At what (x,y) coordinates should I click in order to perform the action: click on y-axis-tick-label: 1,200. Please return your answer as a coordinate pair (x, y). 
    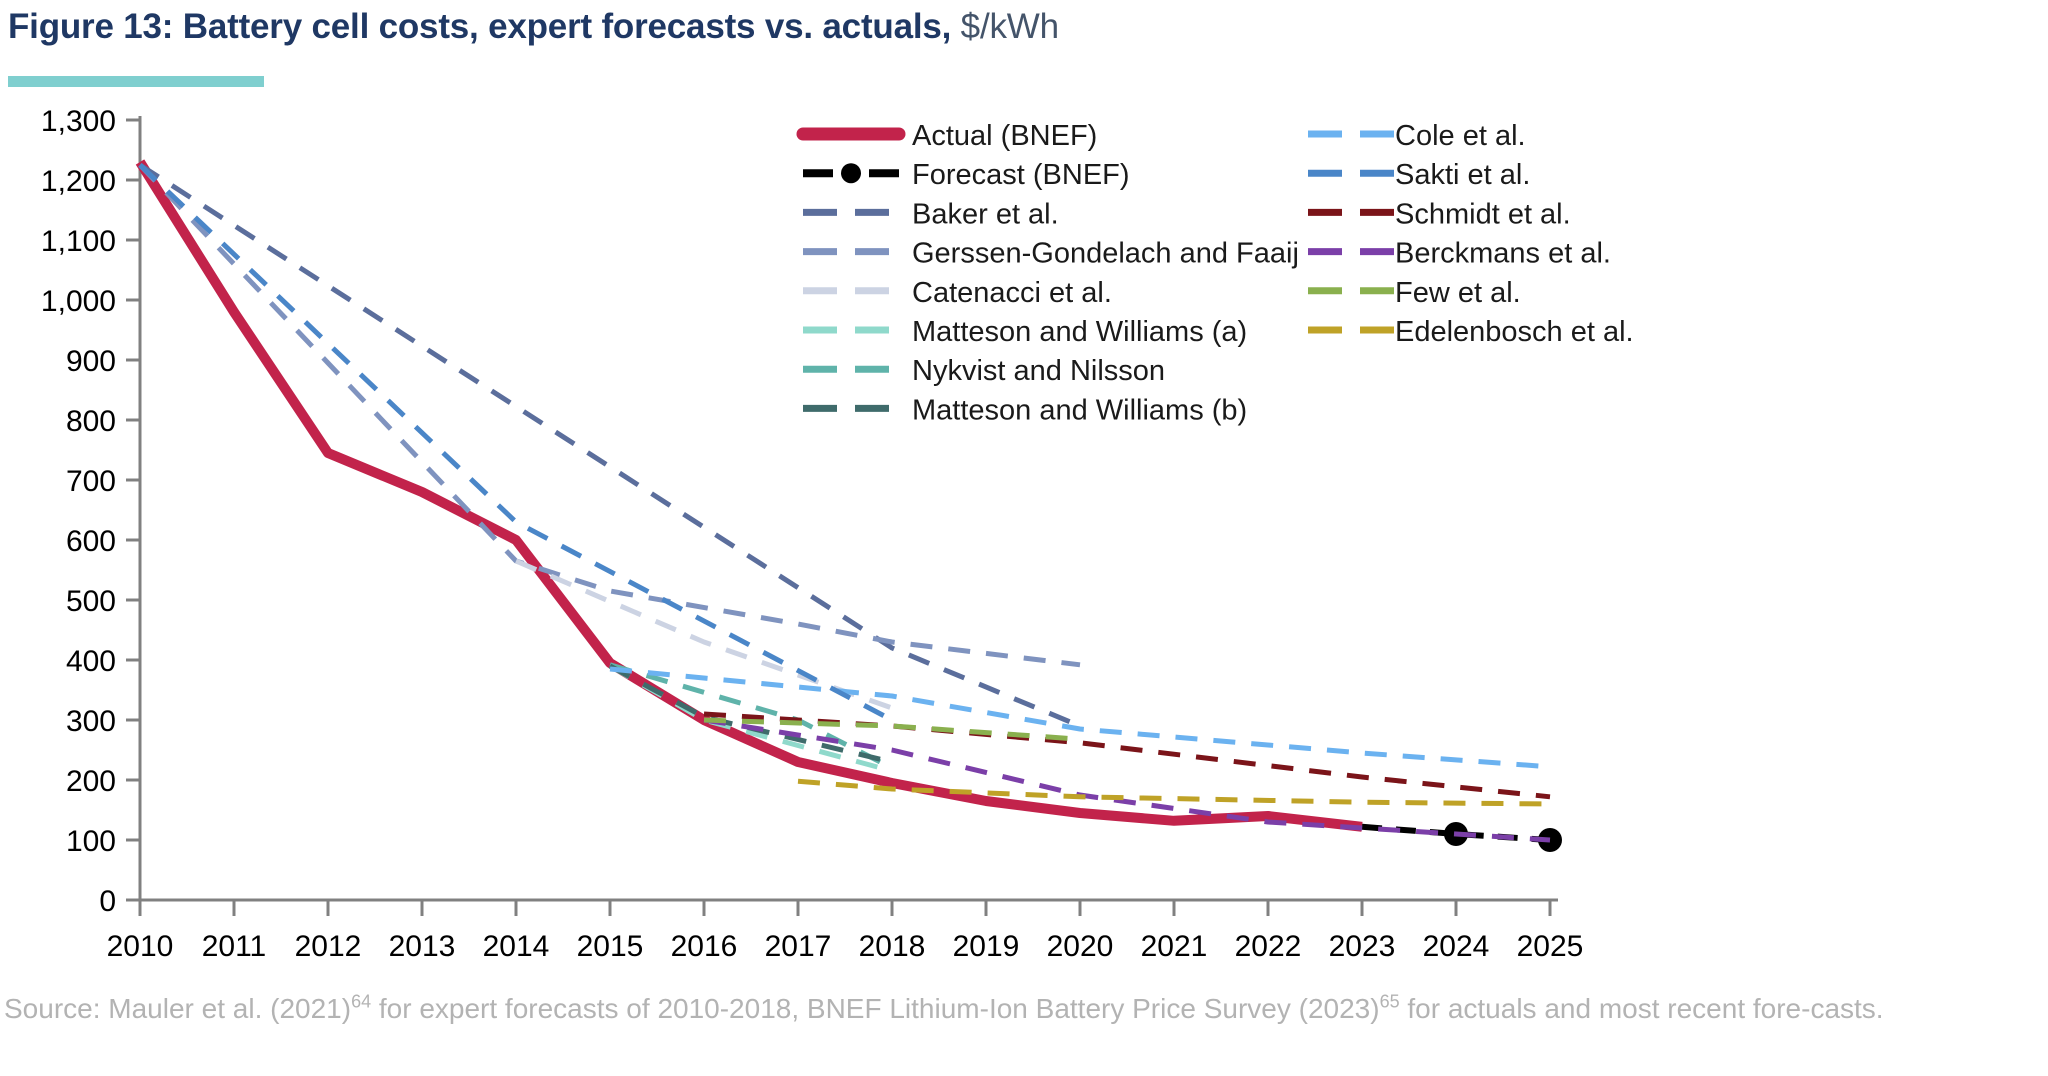
    Looking at the image, I should click on (78, 181).